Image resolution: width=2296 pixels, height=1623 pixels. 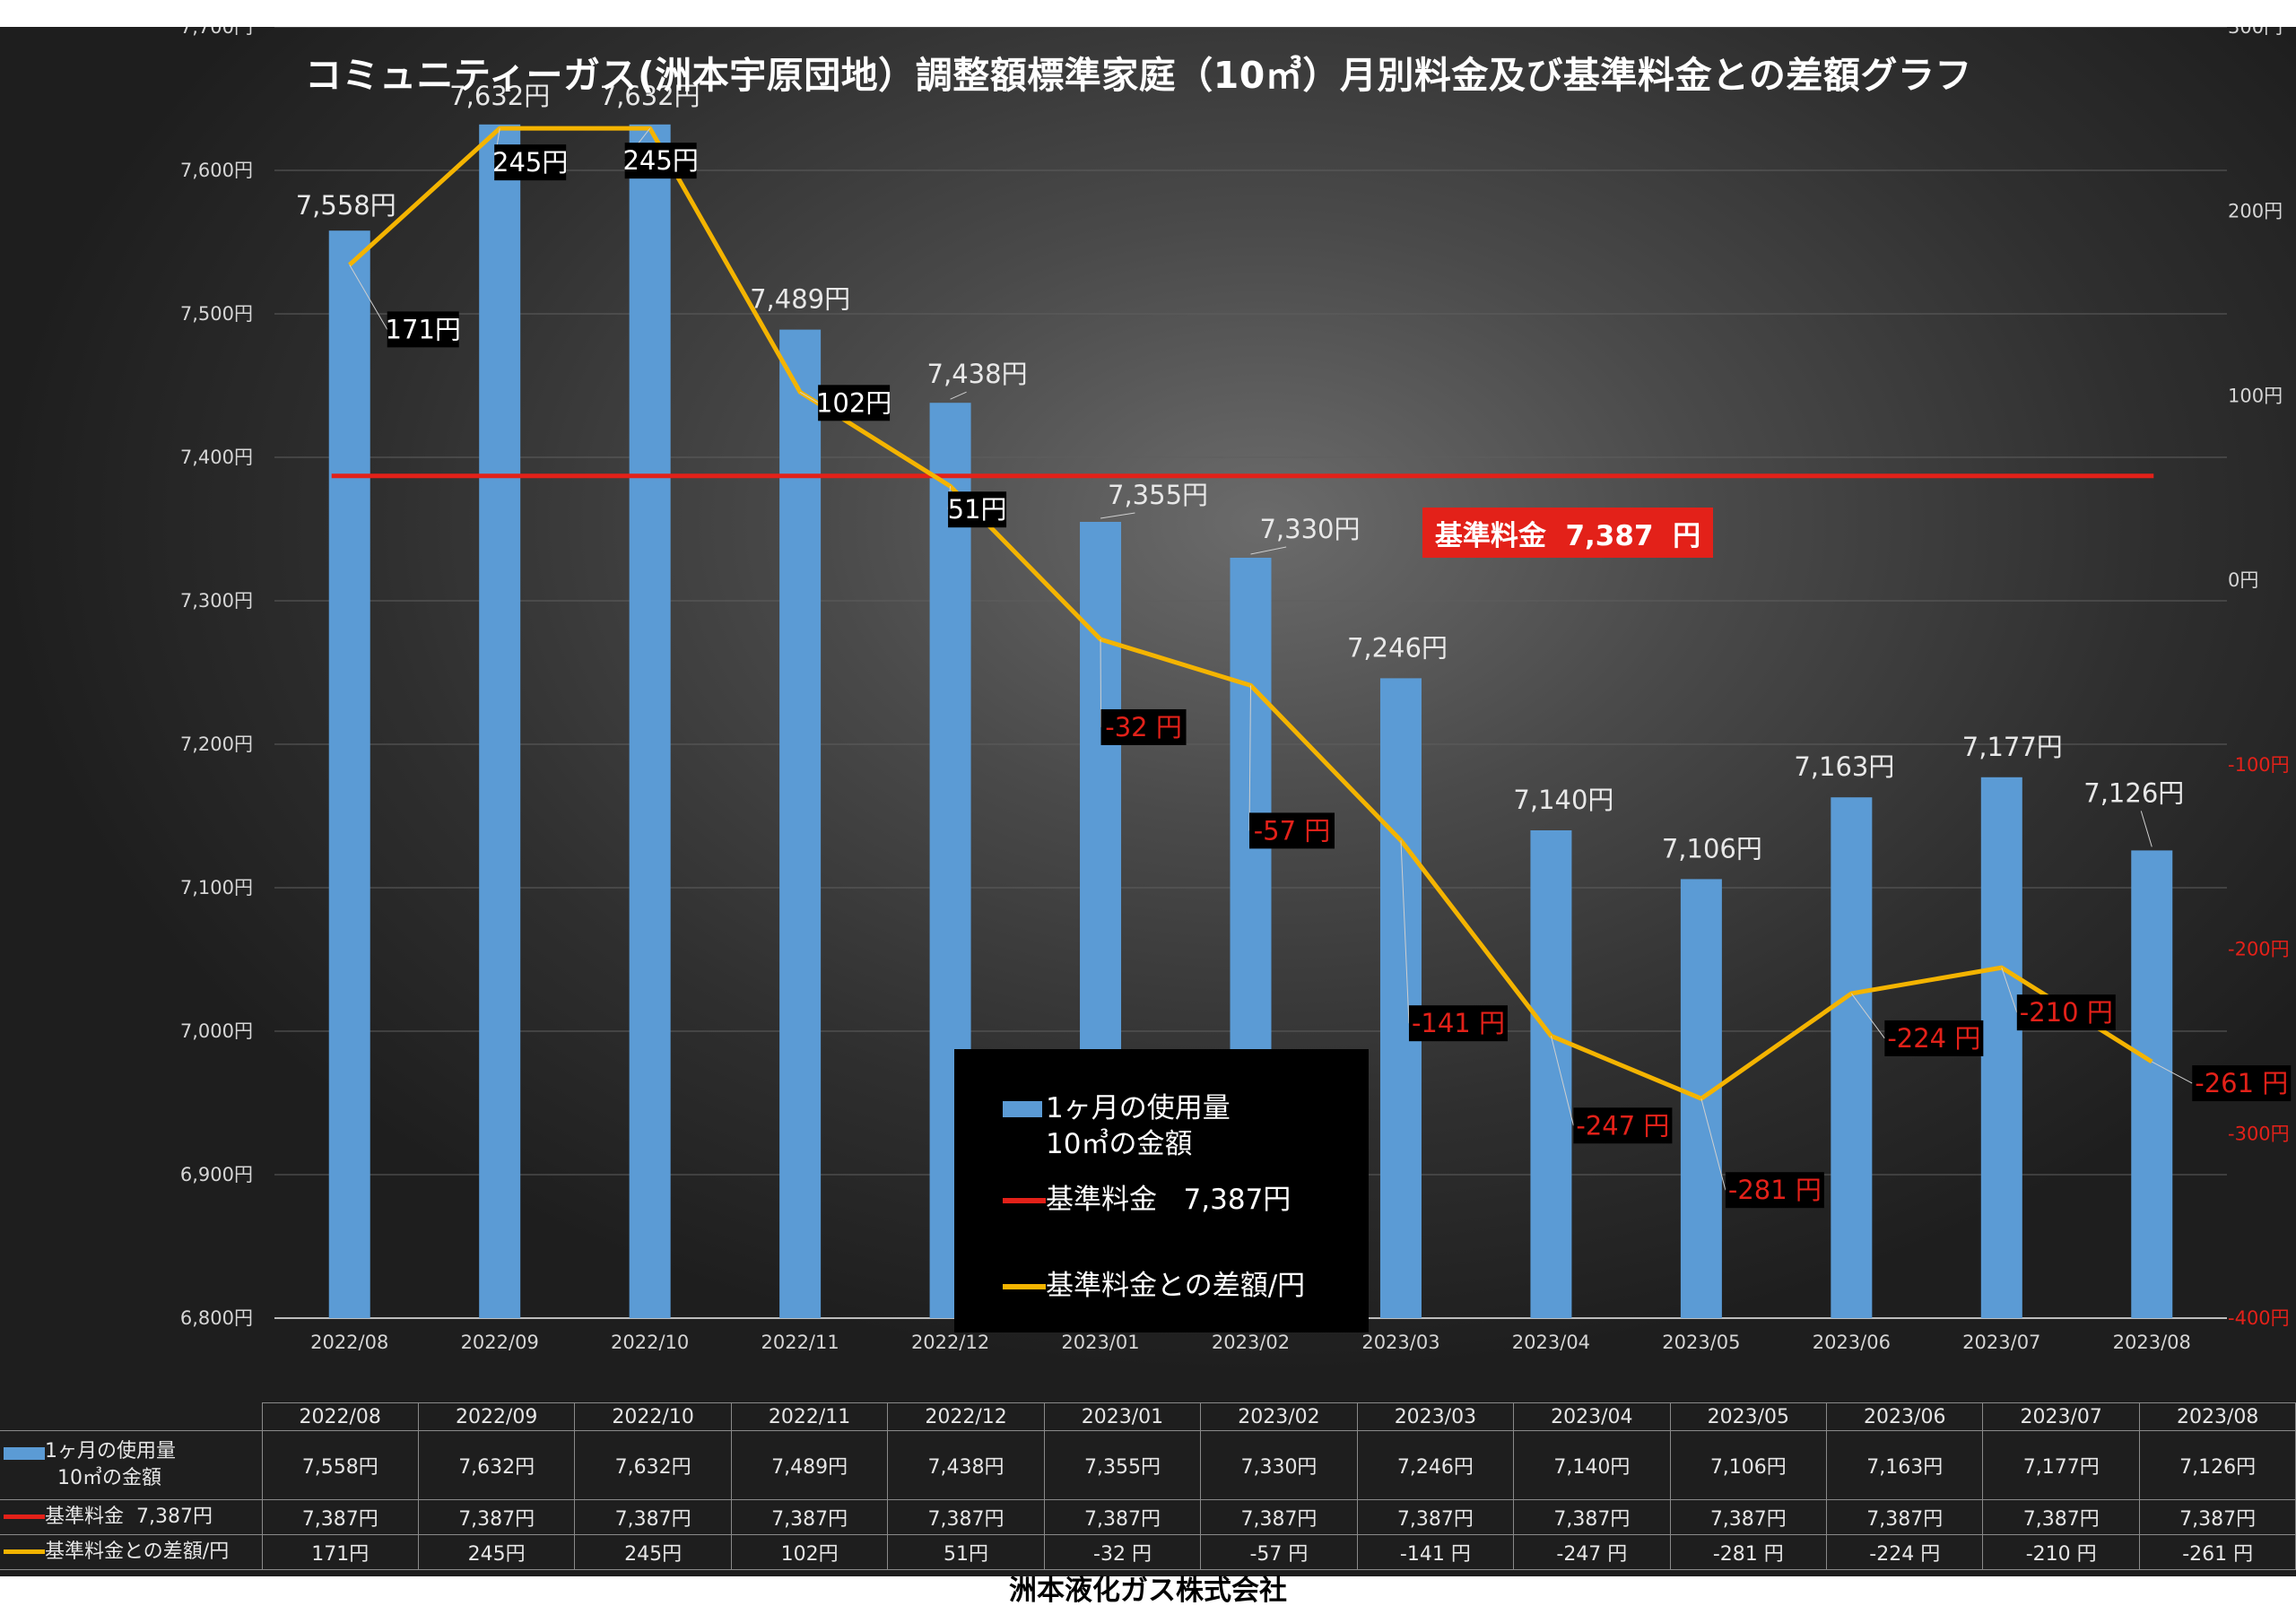 What do you see at coordinates (216, 1031) in the screenshot?
I see `y-tick-label: 7,000円` at bounding box center [216, 1031].